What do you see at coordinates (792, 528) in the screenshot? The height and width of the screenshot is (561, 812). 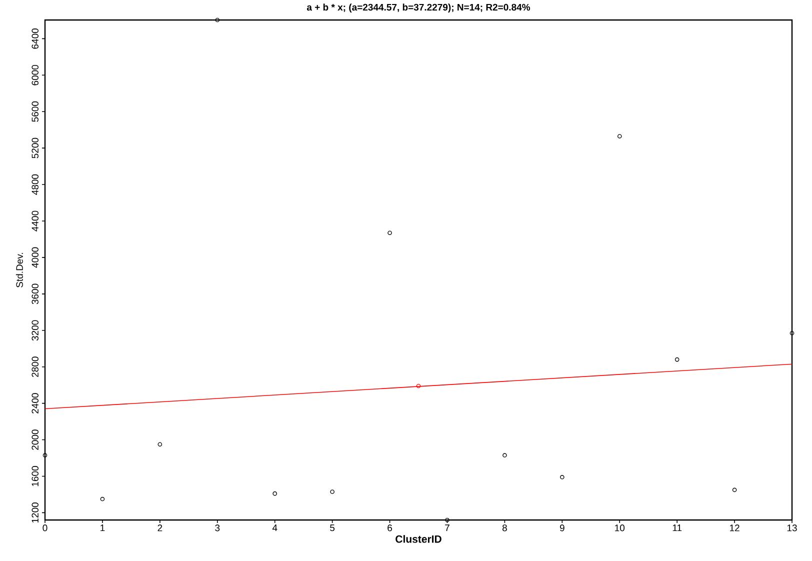 I see `x-tick-label: 13` at bounding box center [792, 528].